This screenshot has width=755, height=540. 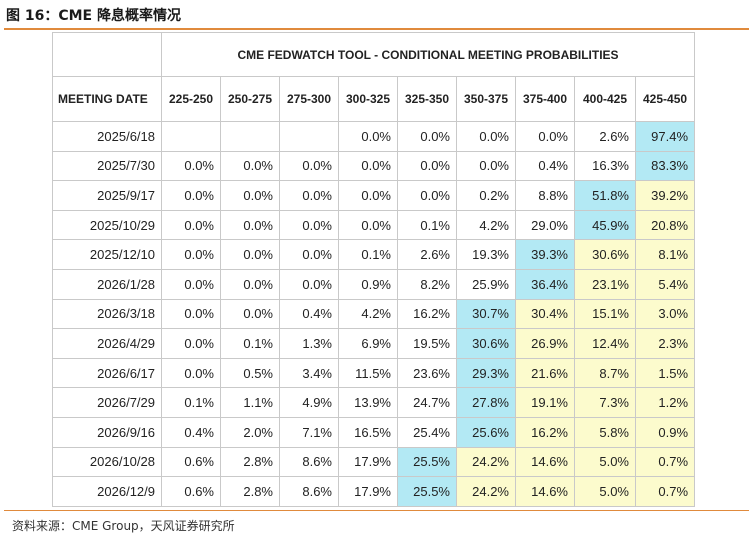 What do you see at coordinates (545, 254) in the screenshot?
I see `probability-cell: 39.3%` at bounding box center [545, 254].